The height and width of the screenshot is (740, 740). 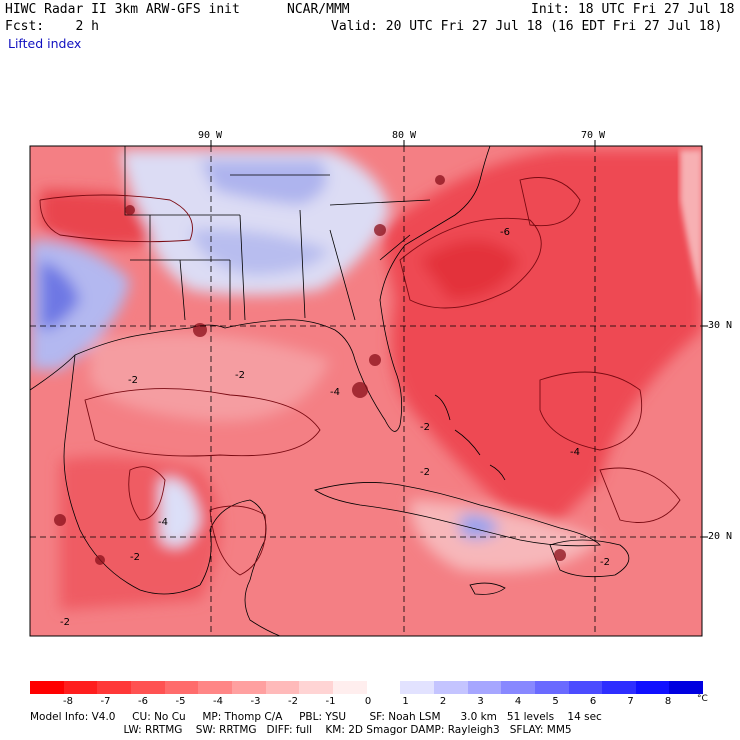 What do you see at coordinates (633, 9) in the screenshot?
I see `init-time: Init: 18 UTC Fri 27 Jul 18` at bounding box center [633, 9].